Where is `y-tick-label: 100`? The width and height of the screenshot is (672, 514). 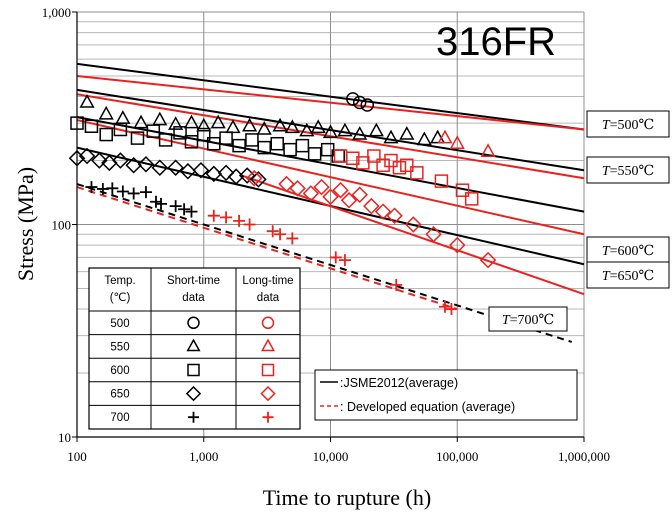 y-tick-label: 100 is located at coordinates (62, 225).